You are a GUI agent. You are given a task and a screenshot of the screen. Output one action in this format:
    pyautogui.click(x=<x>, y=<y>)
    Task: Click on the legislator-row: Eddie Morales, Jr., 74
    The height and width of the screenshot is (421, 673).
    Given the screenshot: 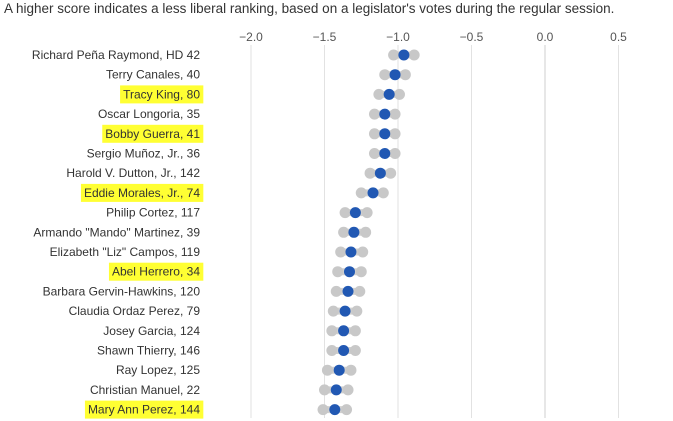 What is the action you would take?
    pyautogui.click(x=234, y=192)
    